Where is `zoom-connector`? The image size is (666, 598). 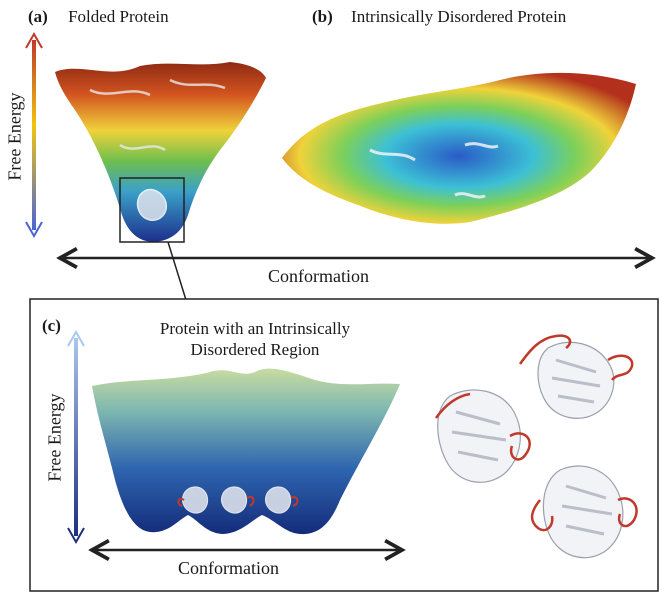
zoom-connector is located at coordinates (177, 271).